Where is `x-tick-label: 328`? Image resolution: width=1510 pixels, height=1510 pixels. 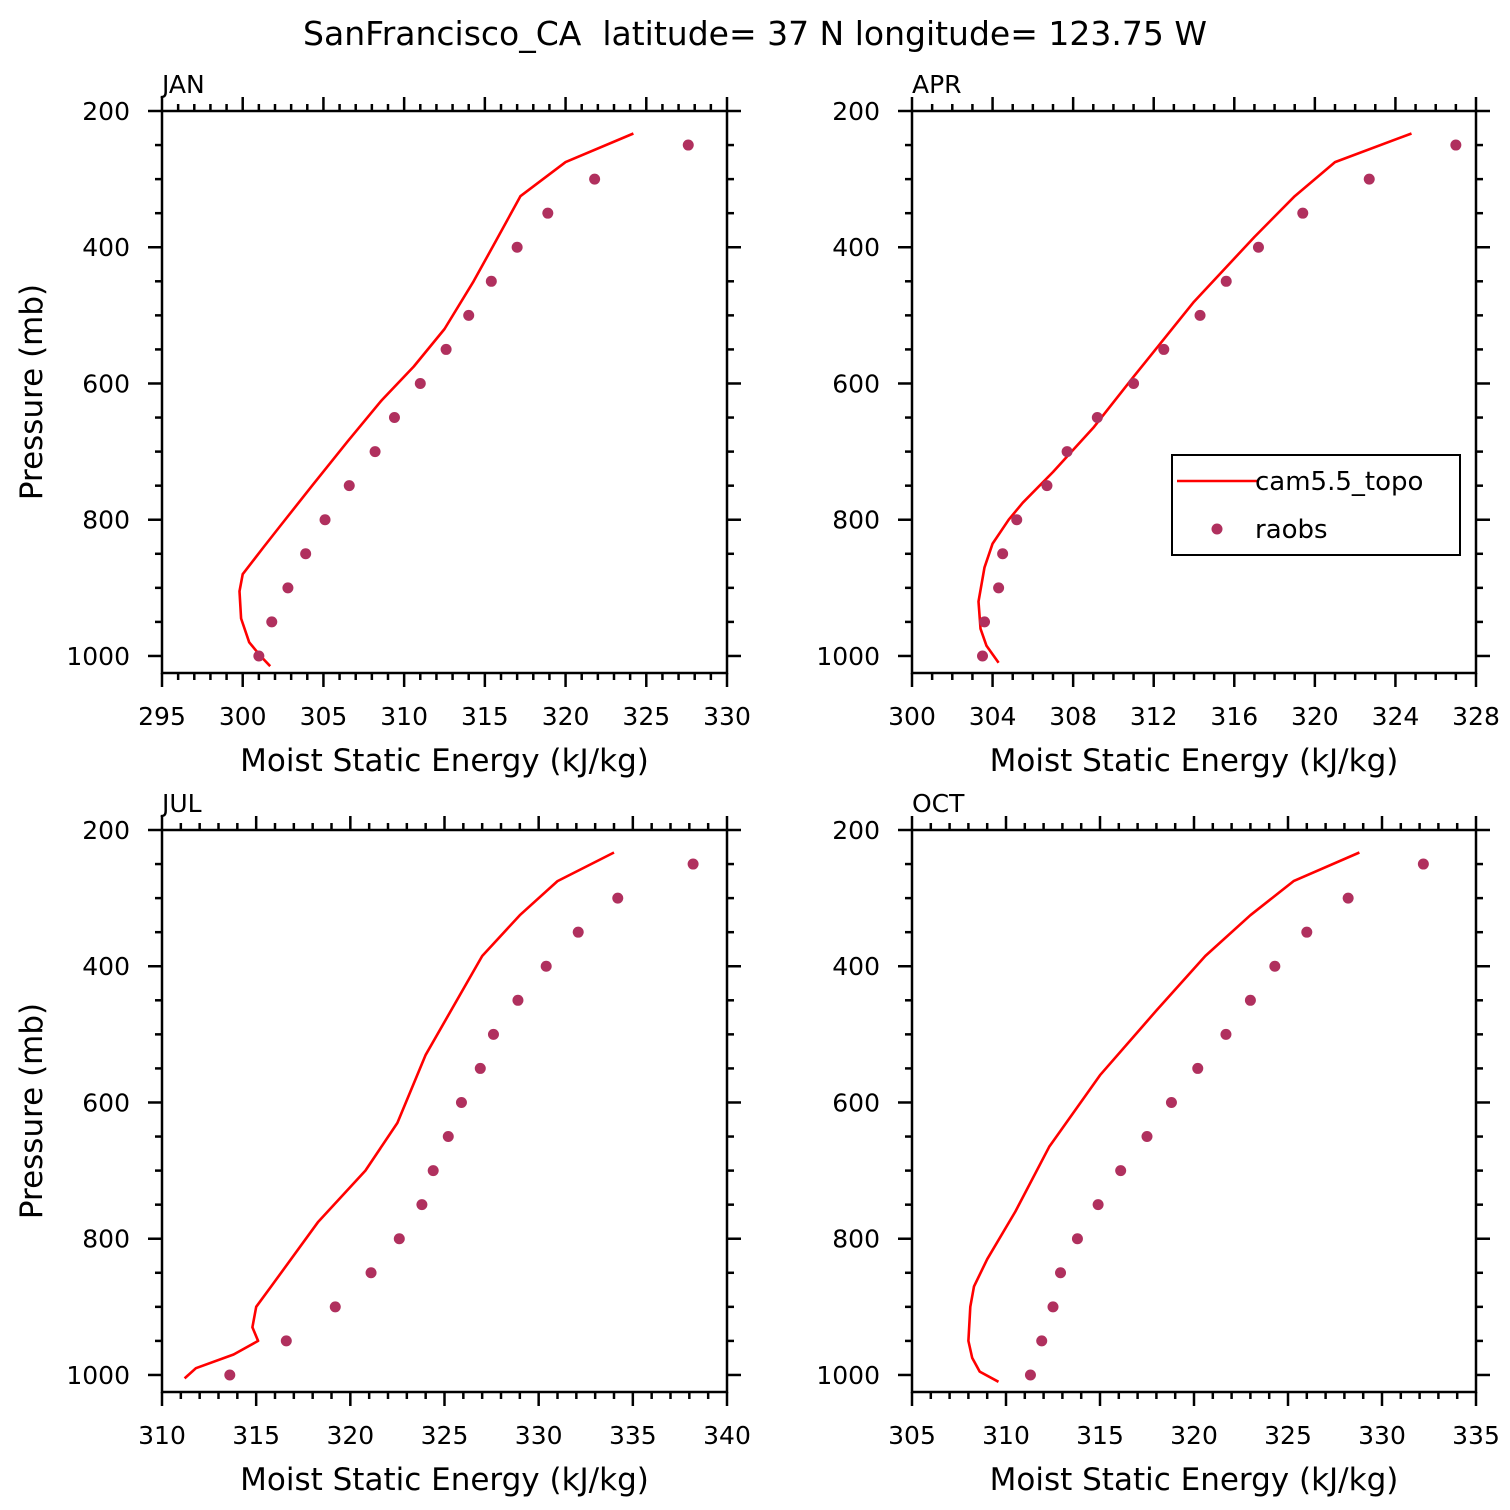
x-tick-label: 328 is located at coordinates (1476, 716).